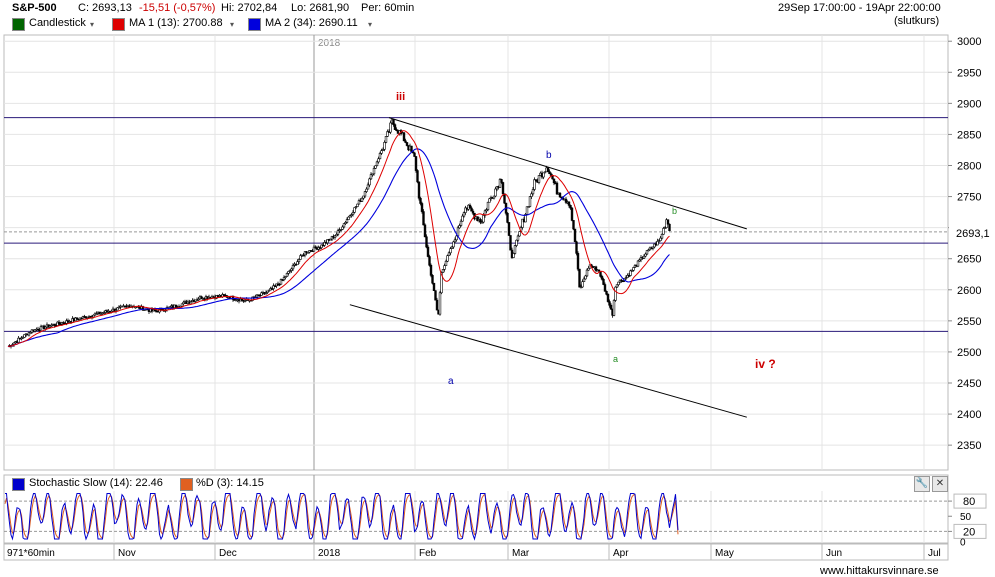 This screenshot has height=577, width=995. What do you see at coordinates (329, 43) in the screenshot?
I see `year-marker-label: 2018` at bounding box center [329, 43].